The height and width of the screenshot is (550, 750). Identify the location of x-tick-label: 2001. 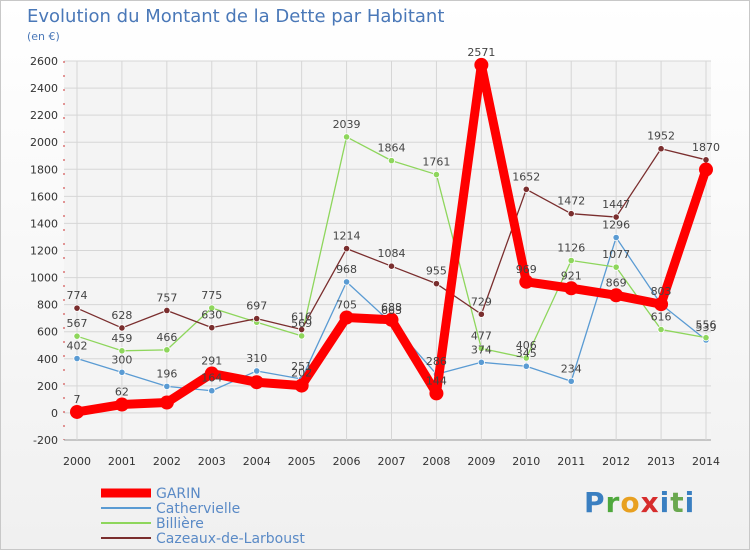
(122, 461).